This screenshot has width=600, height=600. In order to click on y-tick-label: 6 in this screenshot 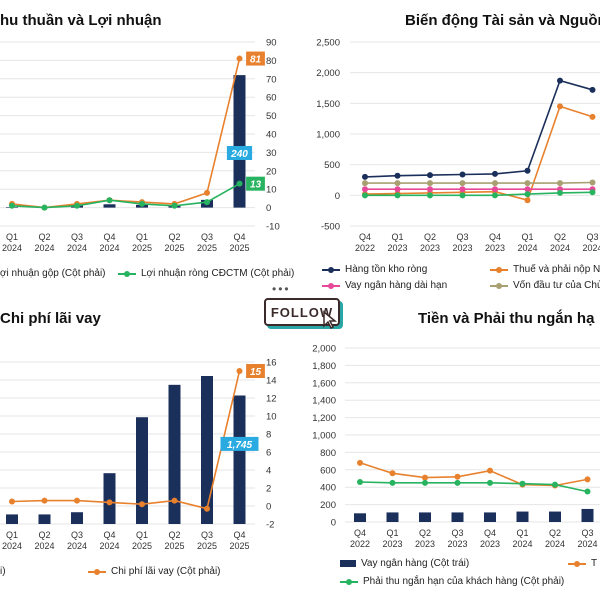, I will do `click(268, 453)`.